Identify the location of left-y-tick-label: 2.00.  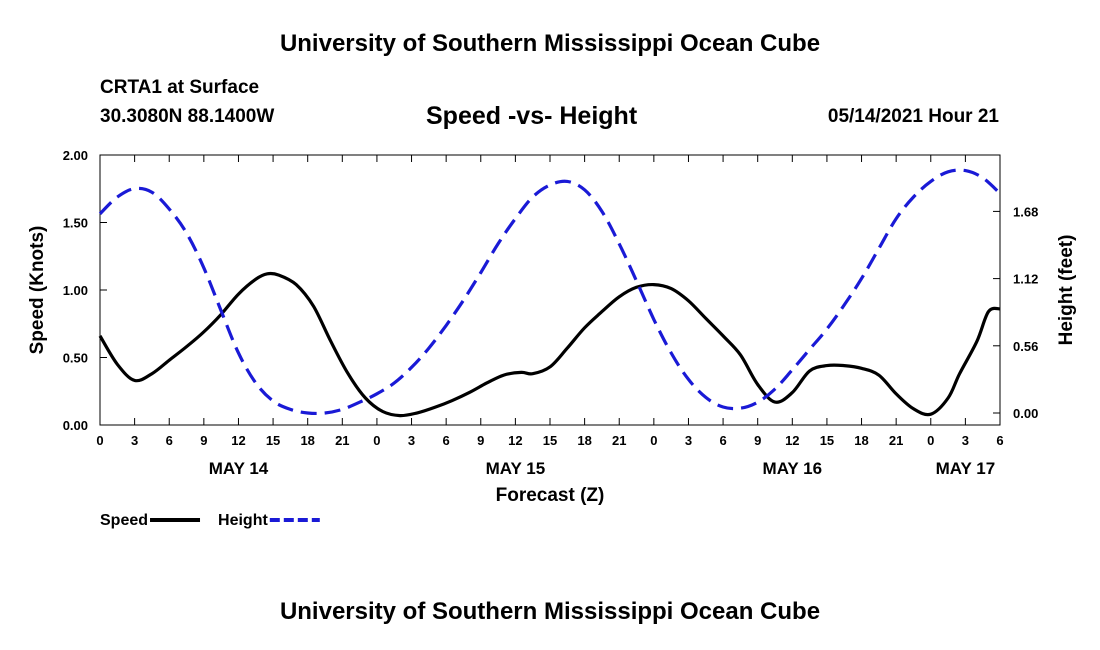
(75, 155).